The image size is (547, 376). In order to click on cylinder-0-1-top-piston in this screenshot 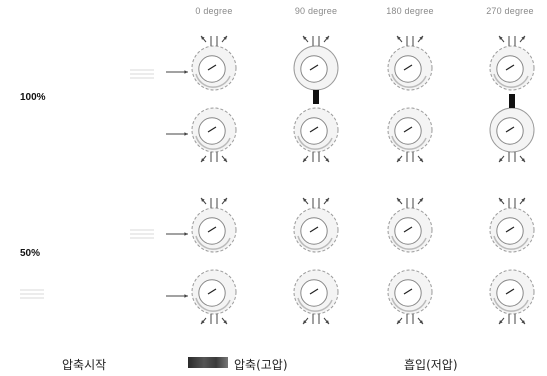, I will do `click(314, 69)`.